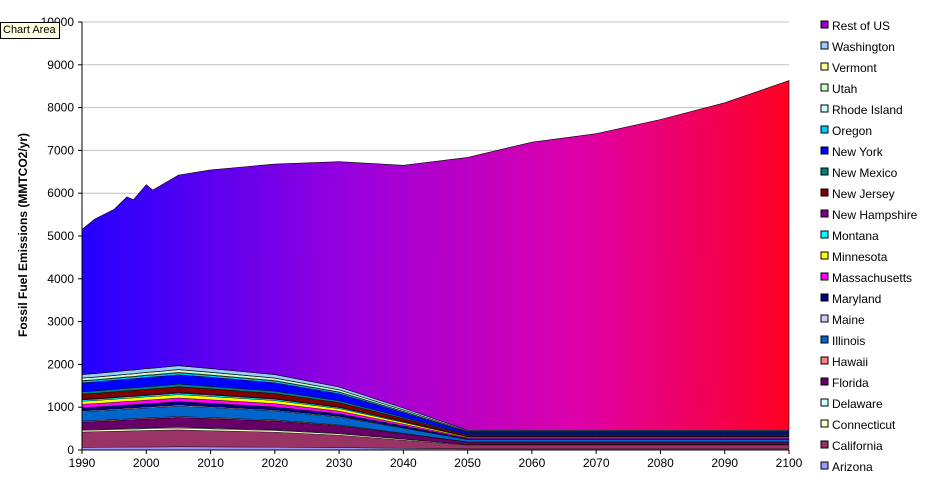 This screenshot has width=929, height=489. Describe the element at coordinates (60, 193) in the screenshot. I see `y-tick-label: 6000` at that location.